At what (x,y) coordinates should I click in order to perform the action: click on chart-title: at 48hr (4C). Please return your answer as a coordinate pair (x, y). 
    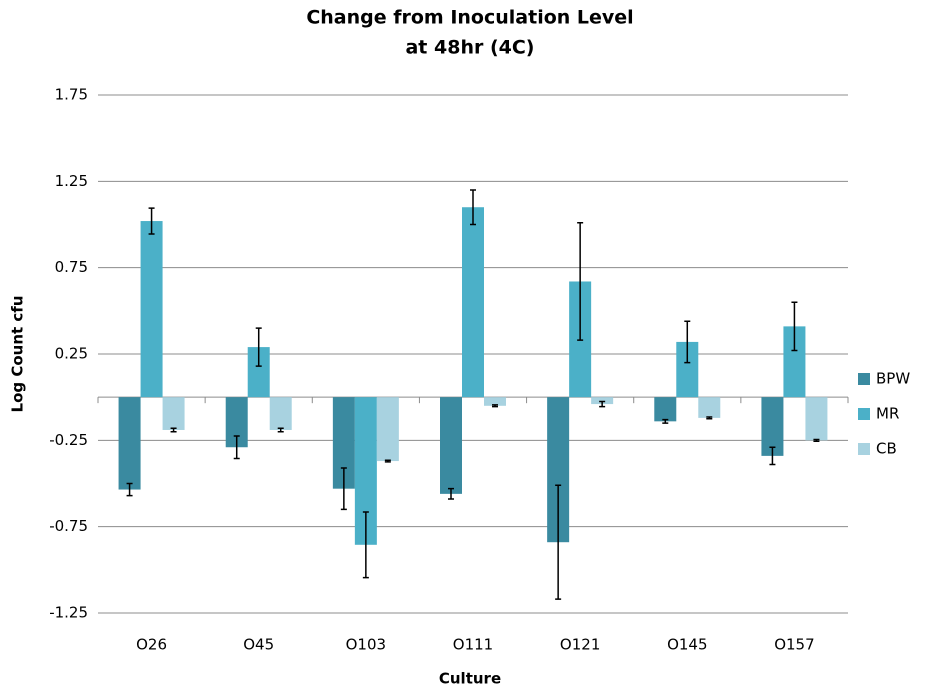
    Looking at the image, I should click on (469, 48).